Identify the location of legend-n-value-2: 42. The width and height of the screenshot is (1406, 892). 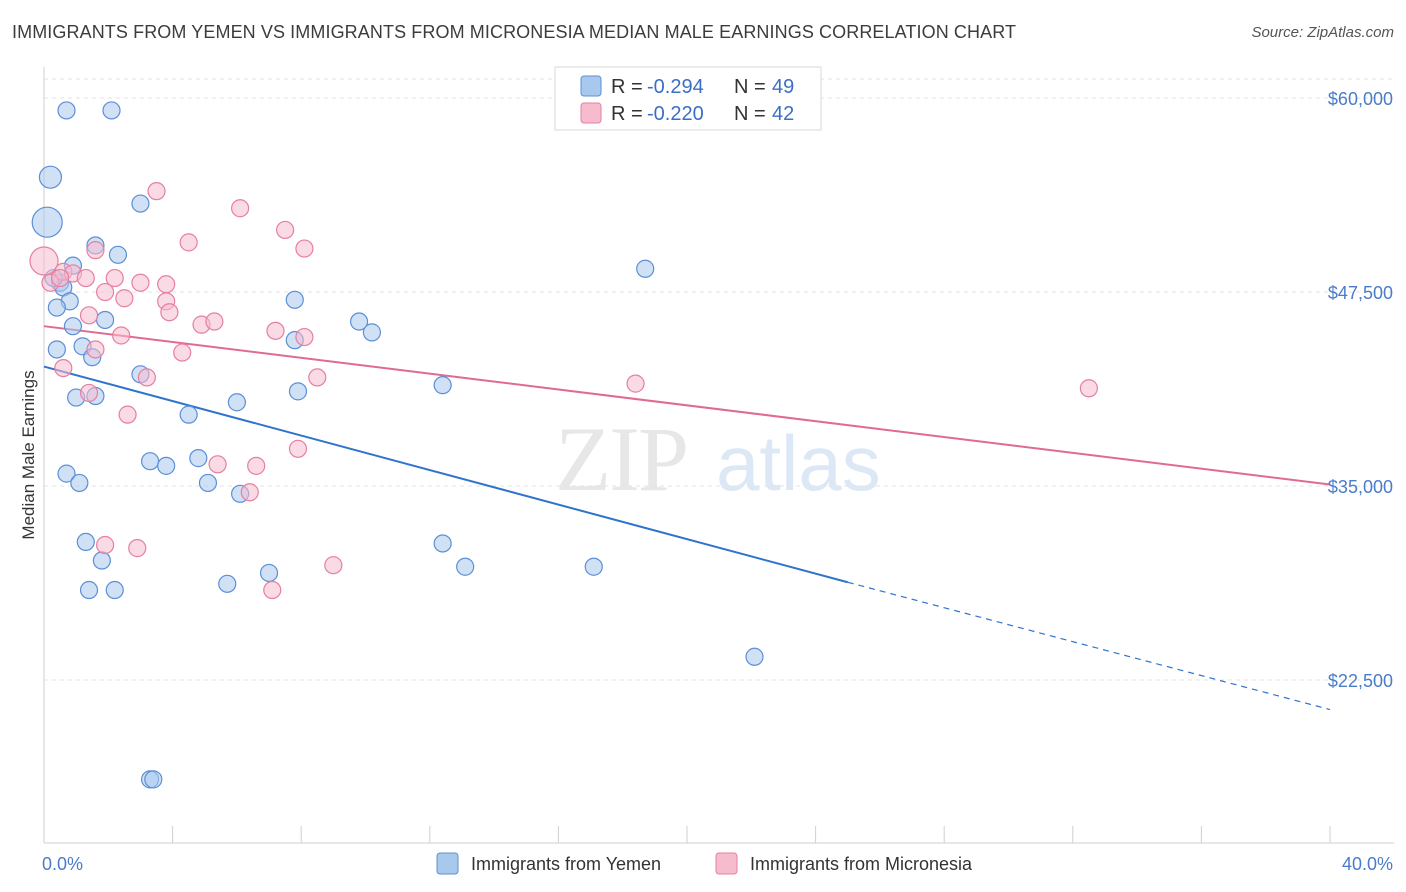
(783, 114).